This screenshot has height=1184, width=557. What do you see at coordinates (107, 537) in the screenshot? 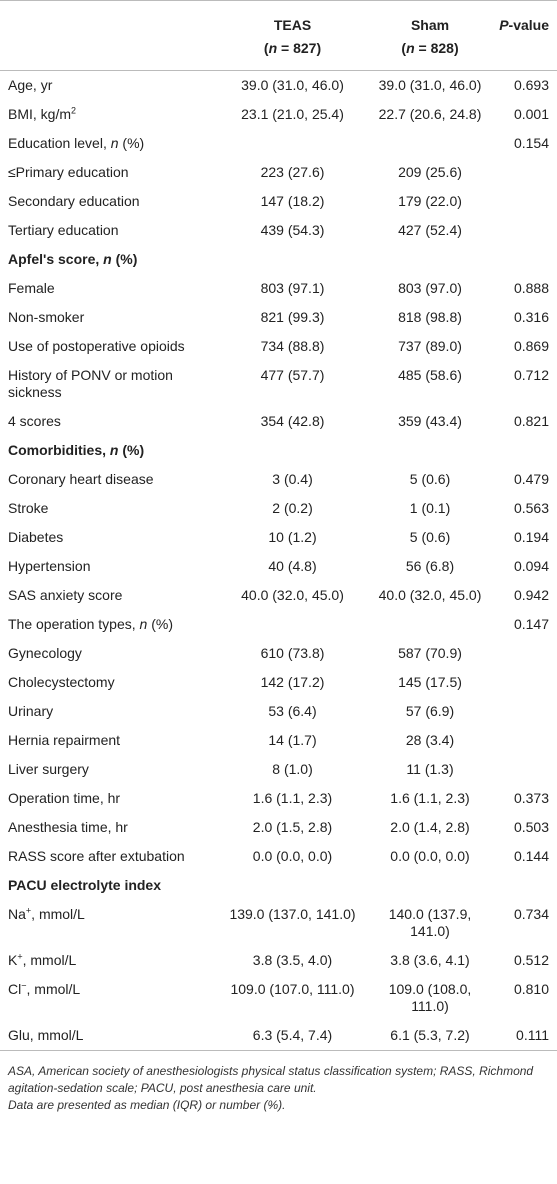
I see `row-label: Diabetes` at bounding box center [107, 537].